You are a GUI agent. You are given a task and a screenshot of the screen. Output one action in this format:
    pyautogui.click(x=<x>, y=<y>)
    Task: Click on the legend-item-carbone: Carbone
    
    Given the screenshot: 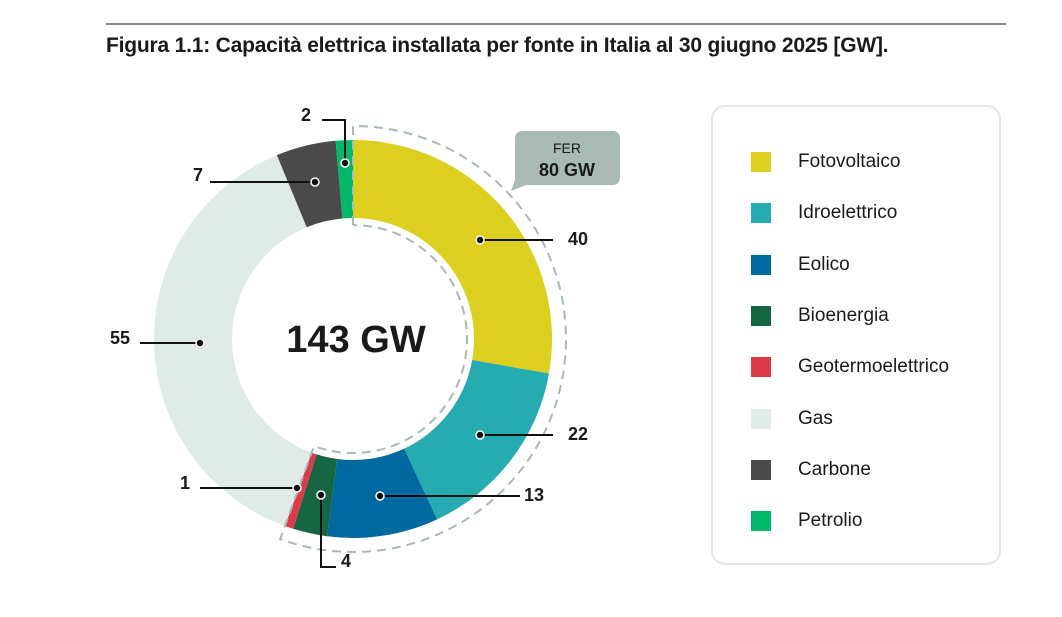 What is the action you would take?
    pyautogui.click(x=811, y=469)
    